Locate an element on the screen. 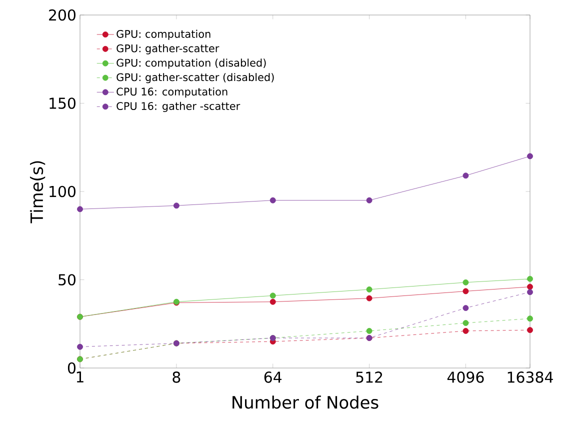 This screenshot has height=427, width=561. x-tick-label: 64 is located at coordinates (273, 377).